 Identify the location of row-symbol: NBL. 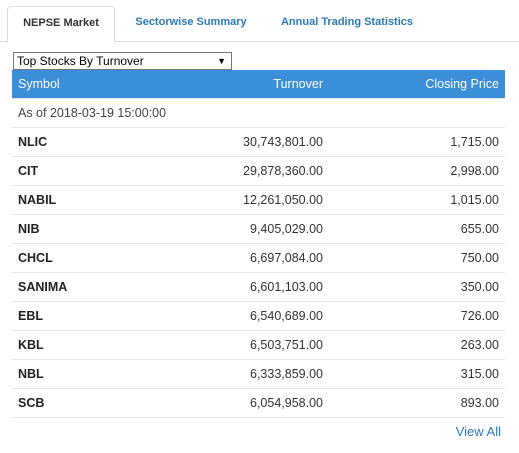
(80, 373).